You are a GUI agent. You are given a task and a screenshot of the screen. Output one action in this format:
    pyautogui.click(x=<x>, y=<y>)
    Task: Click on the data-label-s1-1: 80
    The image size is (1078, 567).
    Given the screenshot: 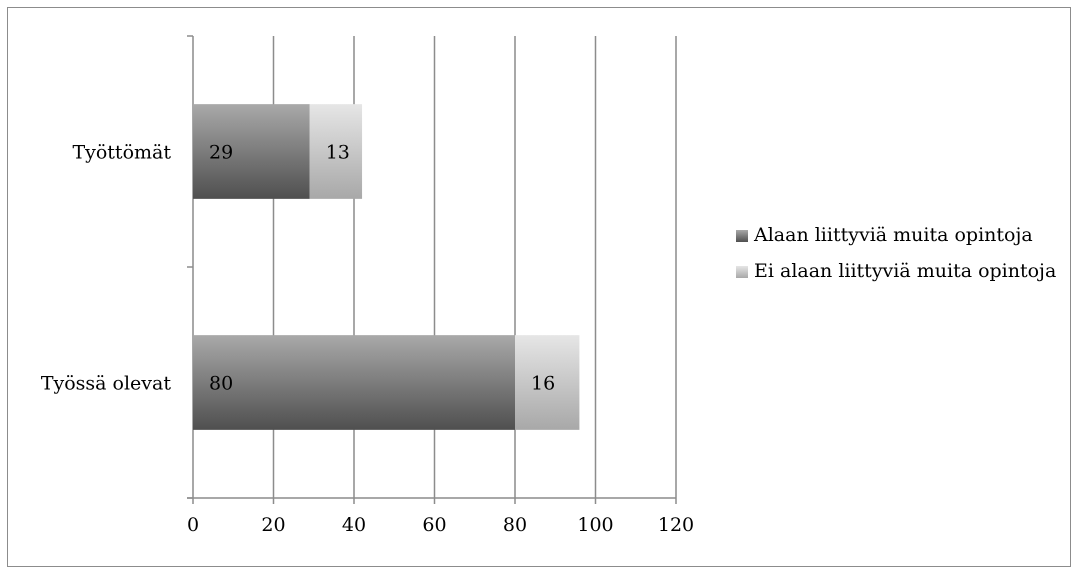 What is the action you would take?
    pyautogui.click(x=221, y=384)
    